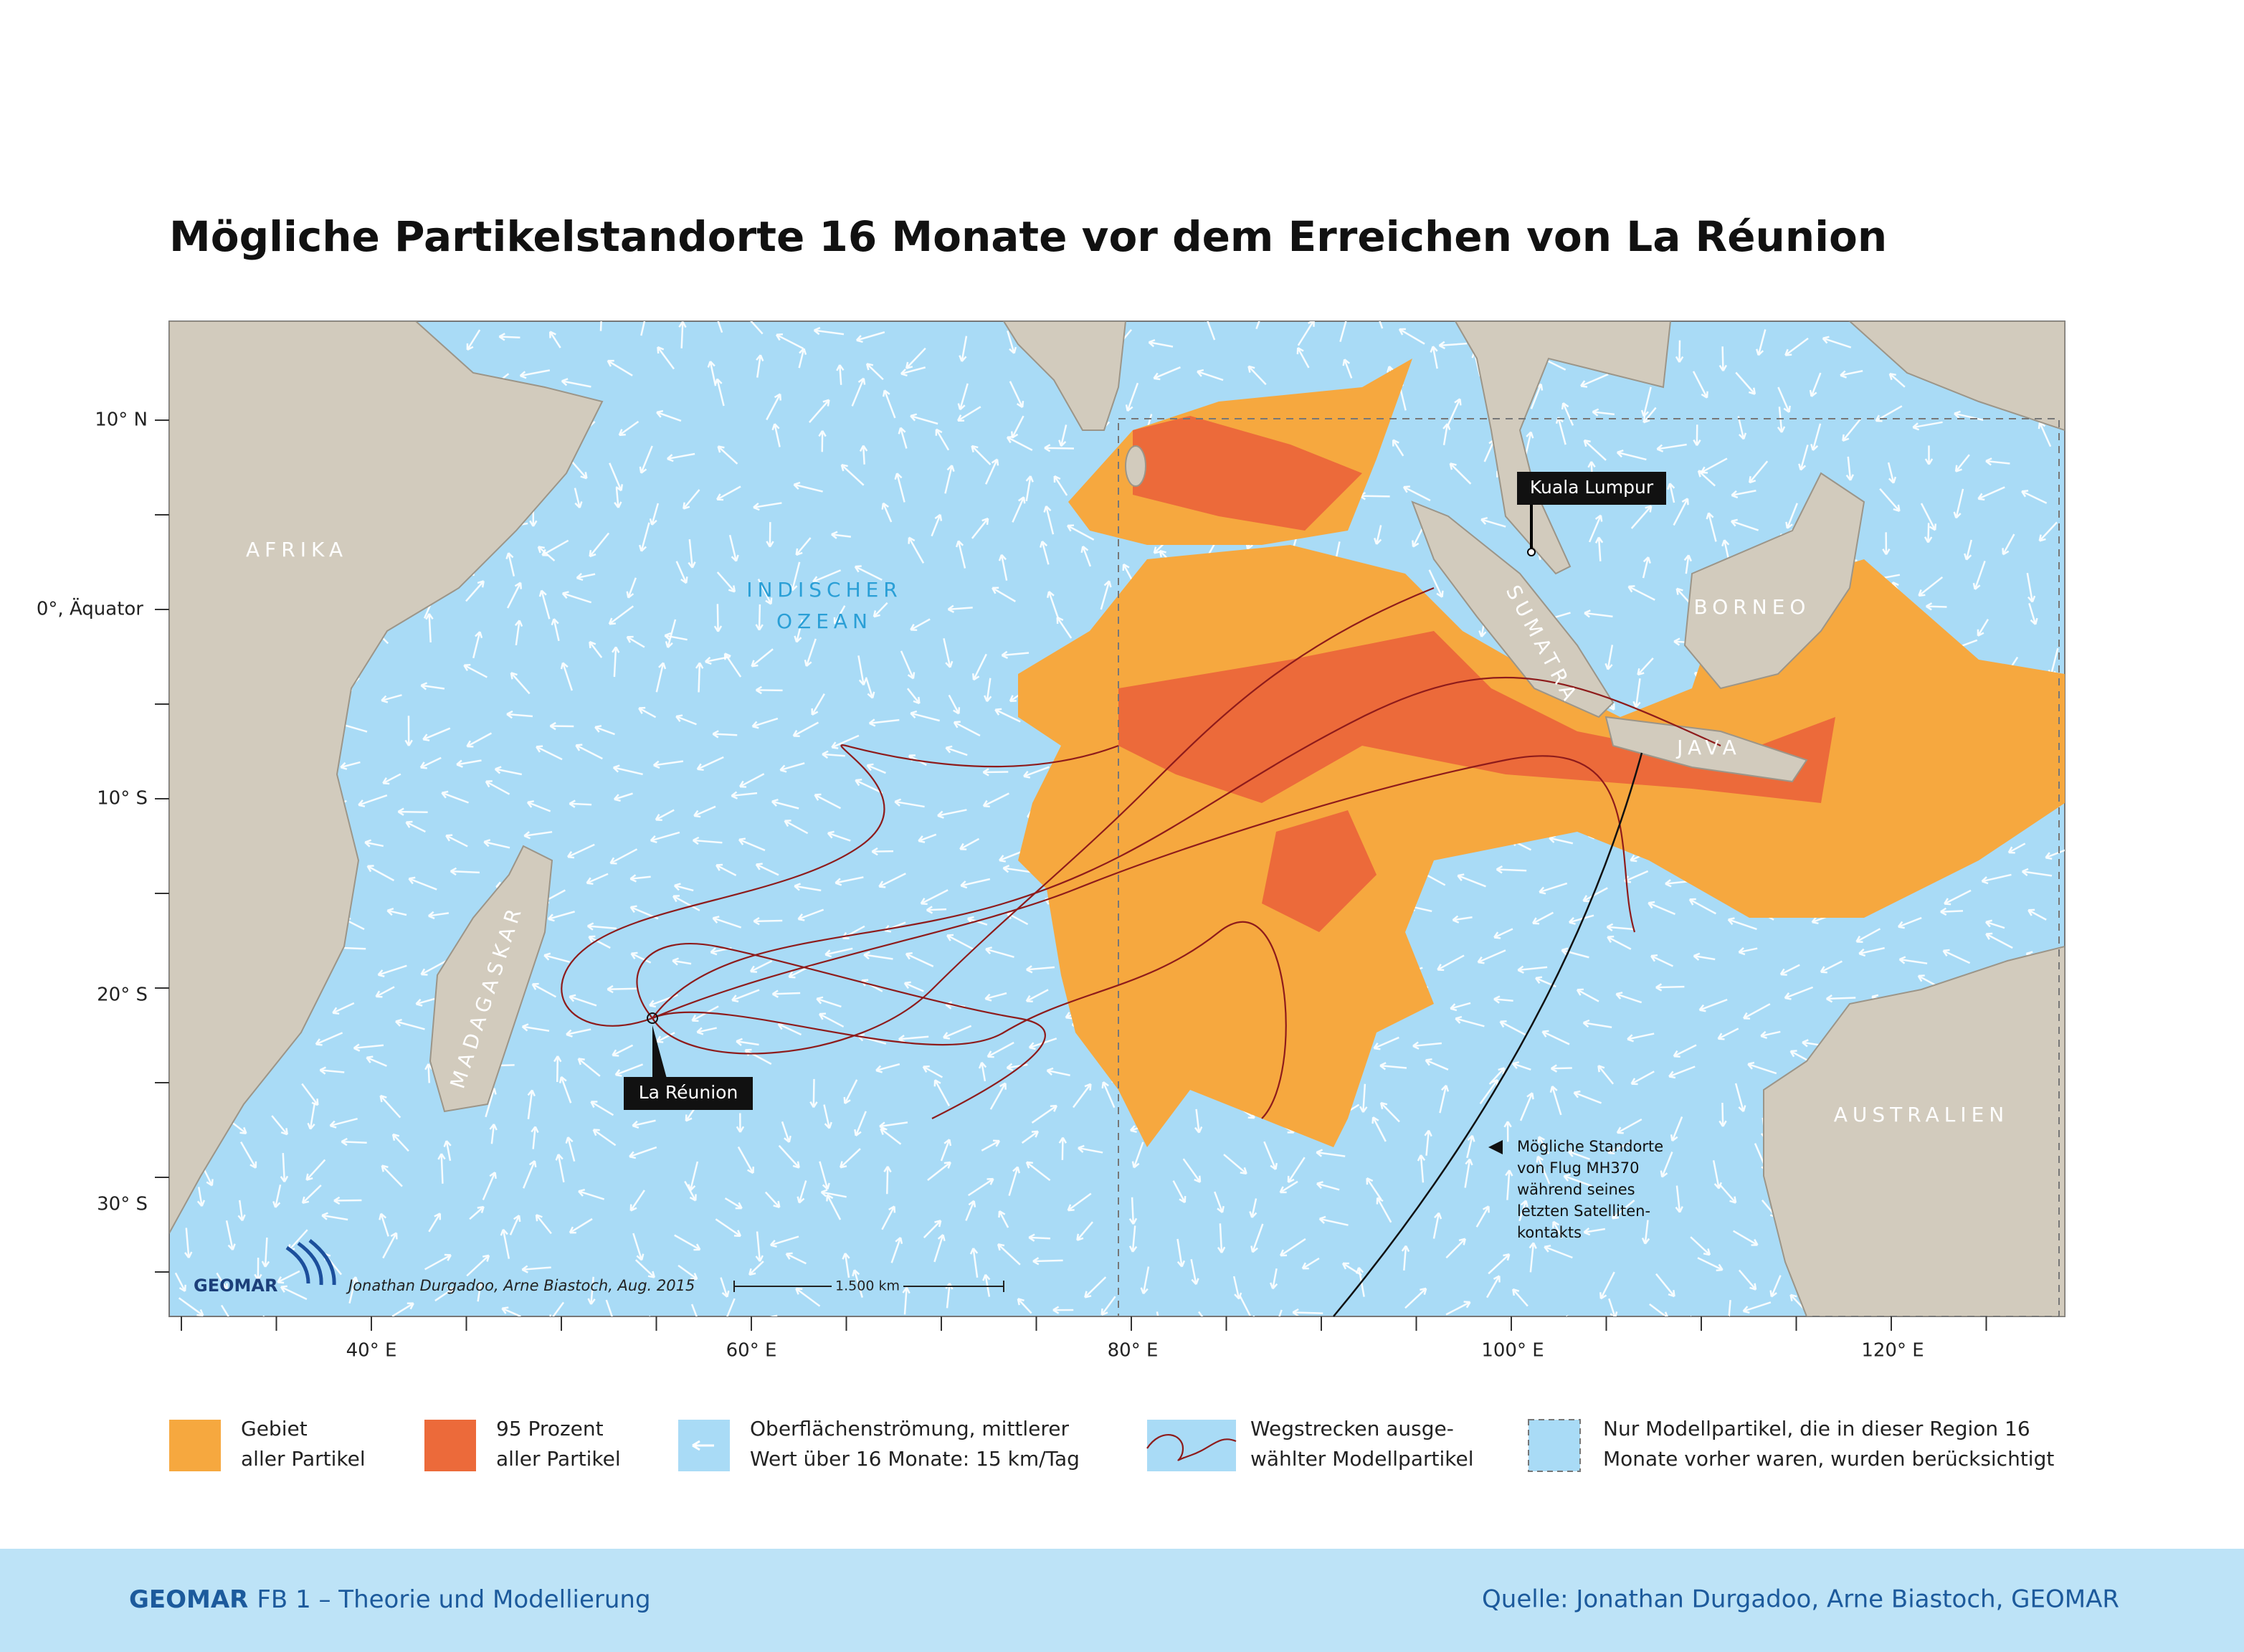 Image resolution: width=2244 pixels, height=1652 pixels. What do you see at coordinates (1956, 376) in the screenshot?
I see `islands` at bounding box center [1956, 376].